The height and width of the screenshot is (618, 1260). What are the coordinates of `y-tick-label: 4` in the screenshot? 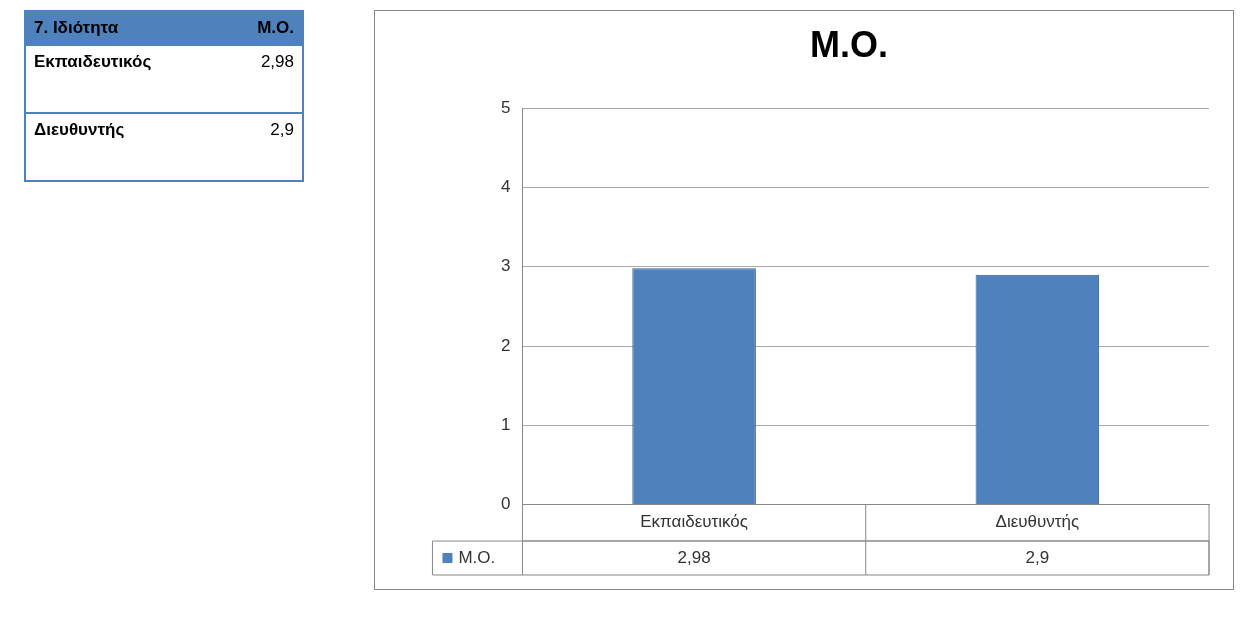 It's located at (505, 187).